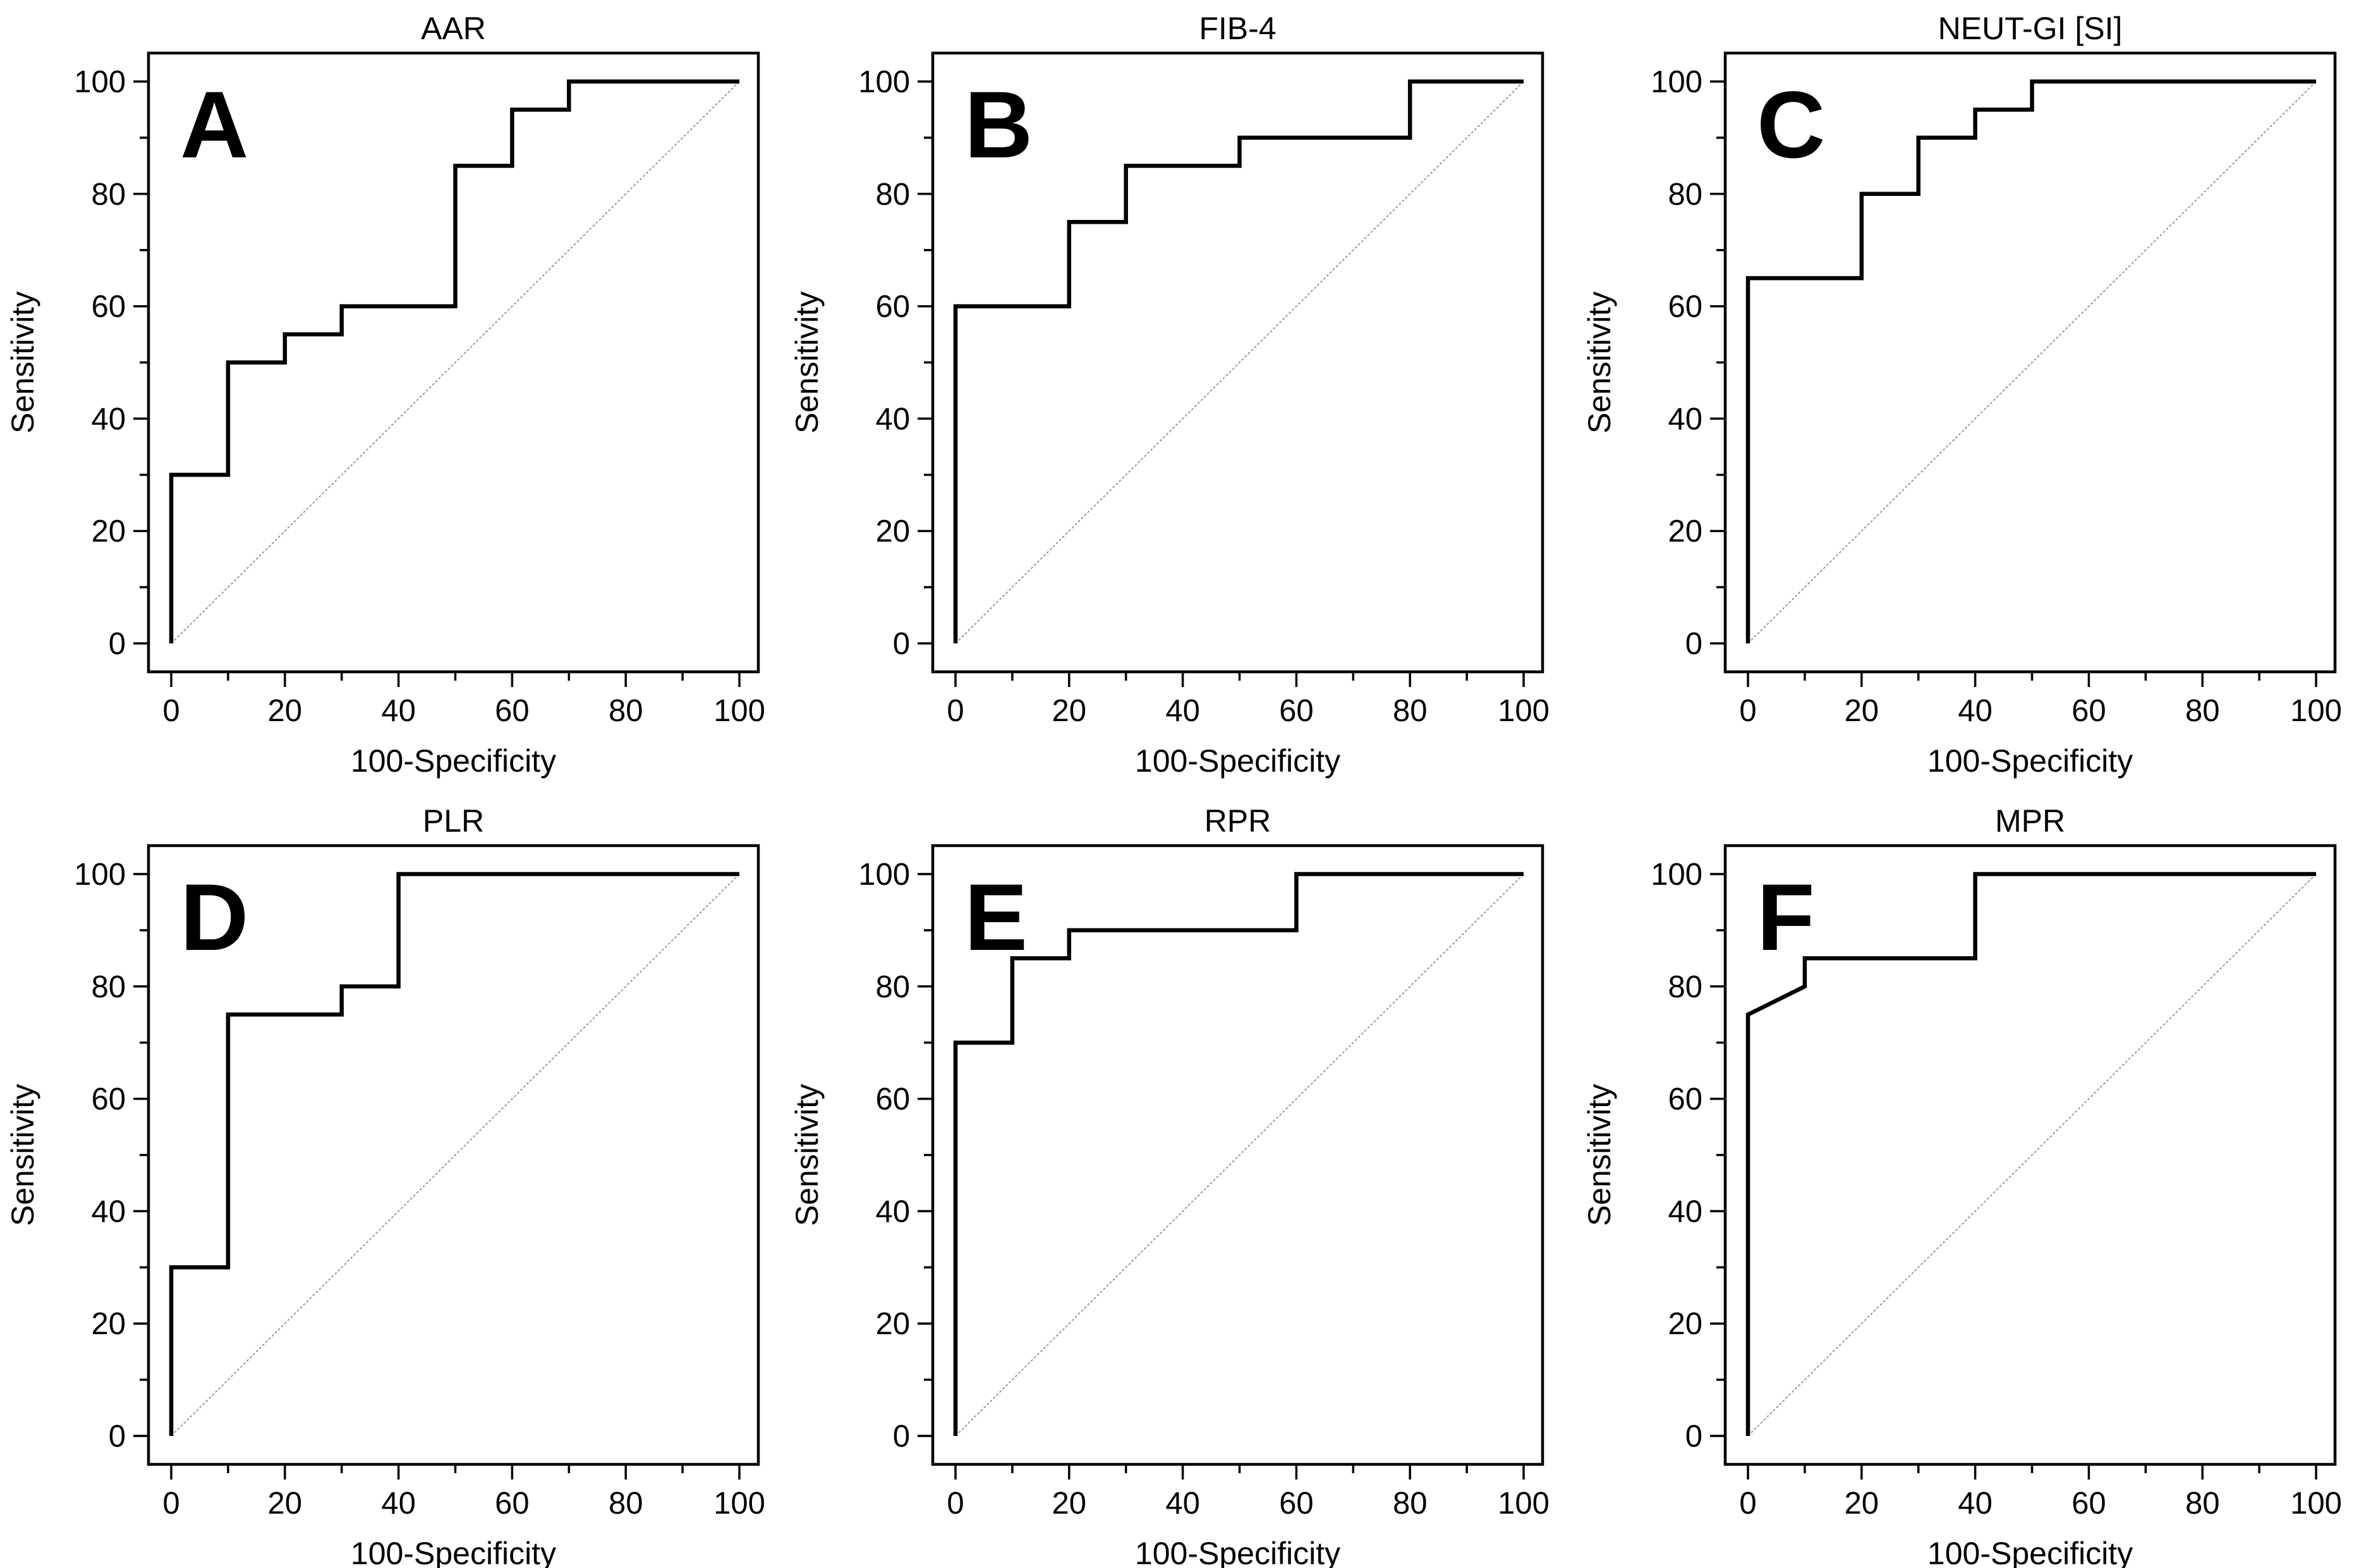 This screenshot has height=1568, width=2354. I want to click on panel-title: NEUT-GI [SI], so click(2031, 28).